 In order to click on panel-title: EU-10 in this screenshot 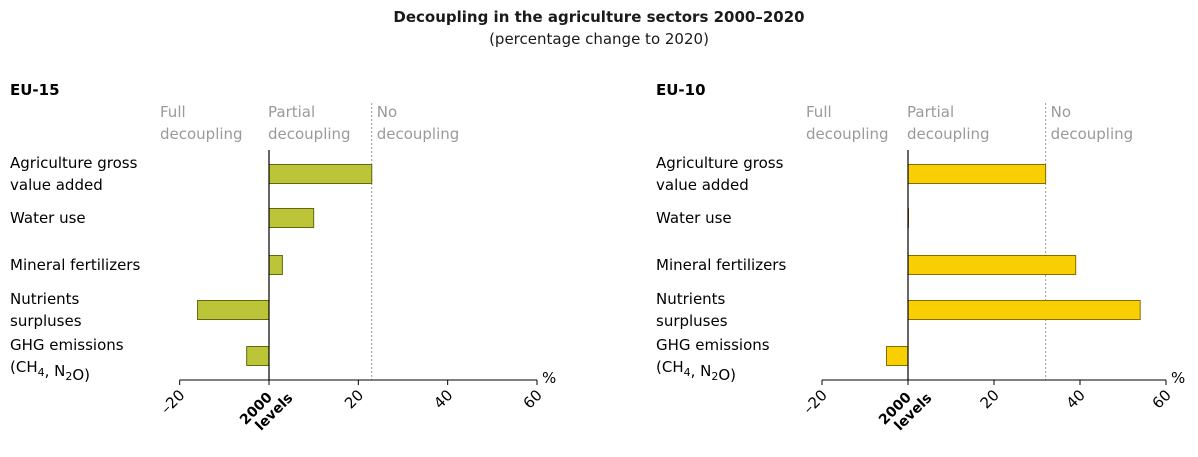, I will do `click(681, 90)`.